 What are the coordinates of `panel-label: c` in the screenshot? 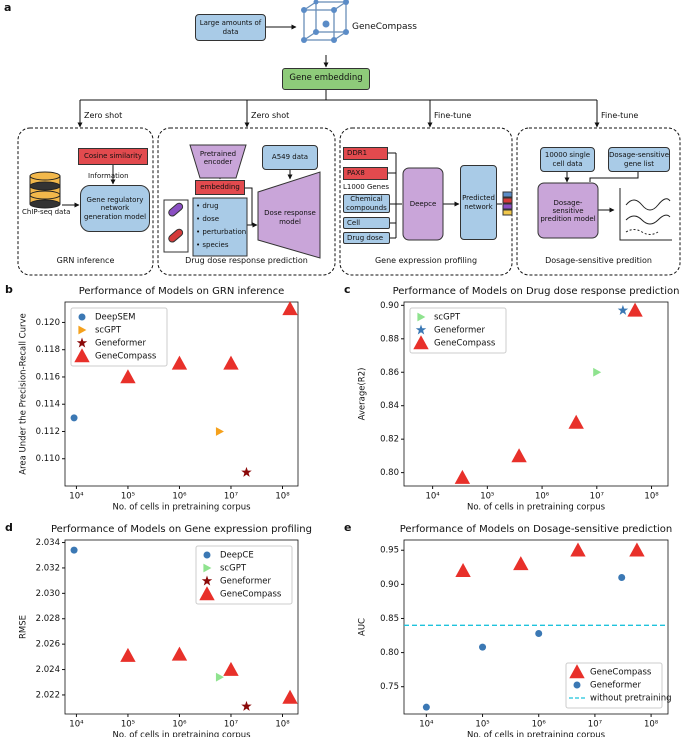 It's located at (347, 289).